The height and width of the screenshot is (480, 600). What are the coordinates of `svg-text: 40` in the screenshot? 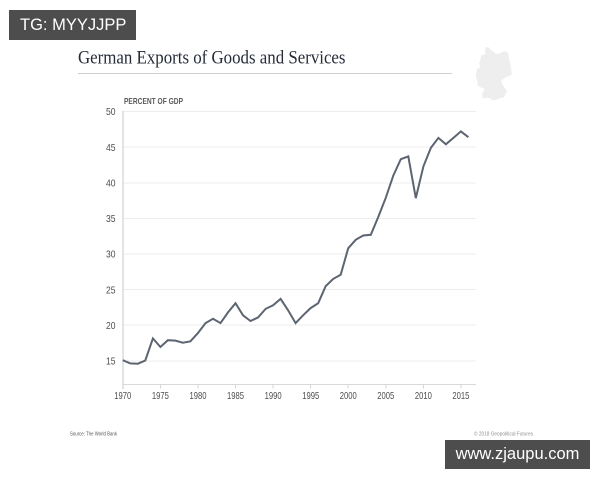 It's located at (111, 183).